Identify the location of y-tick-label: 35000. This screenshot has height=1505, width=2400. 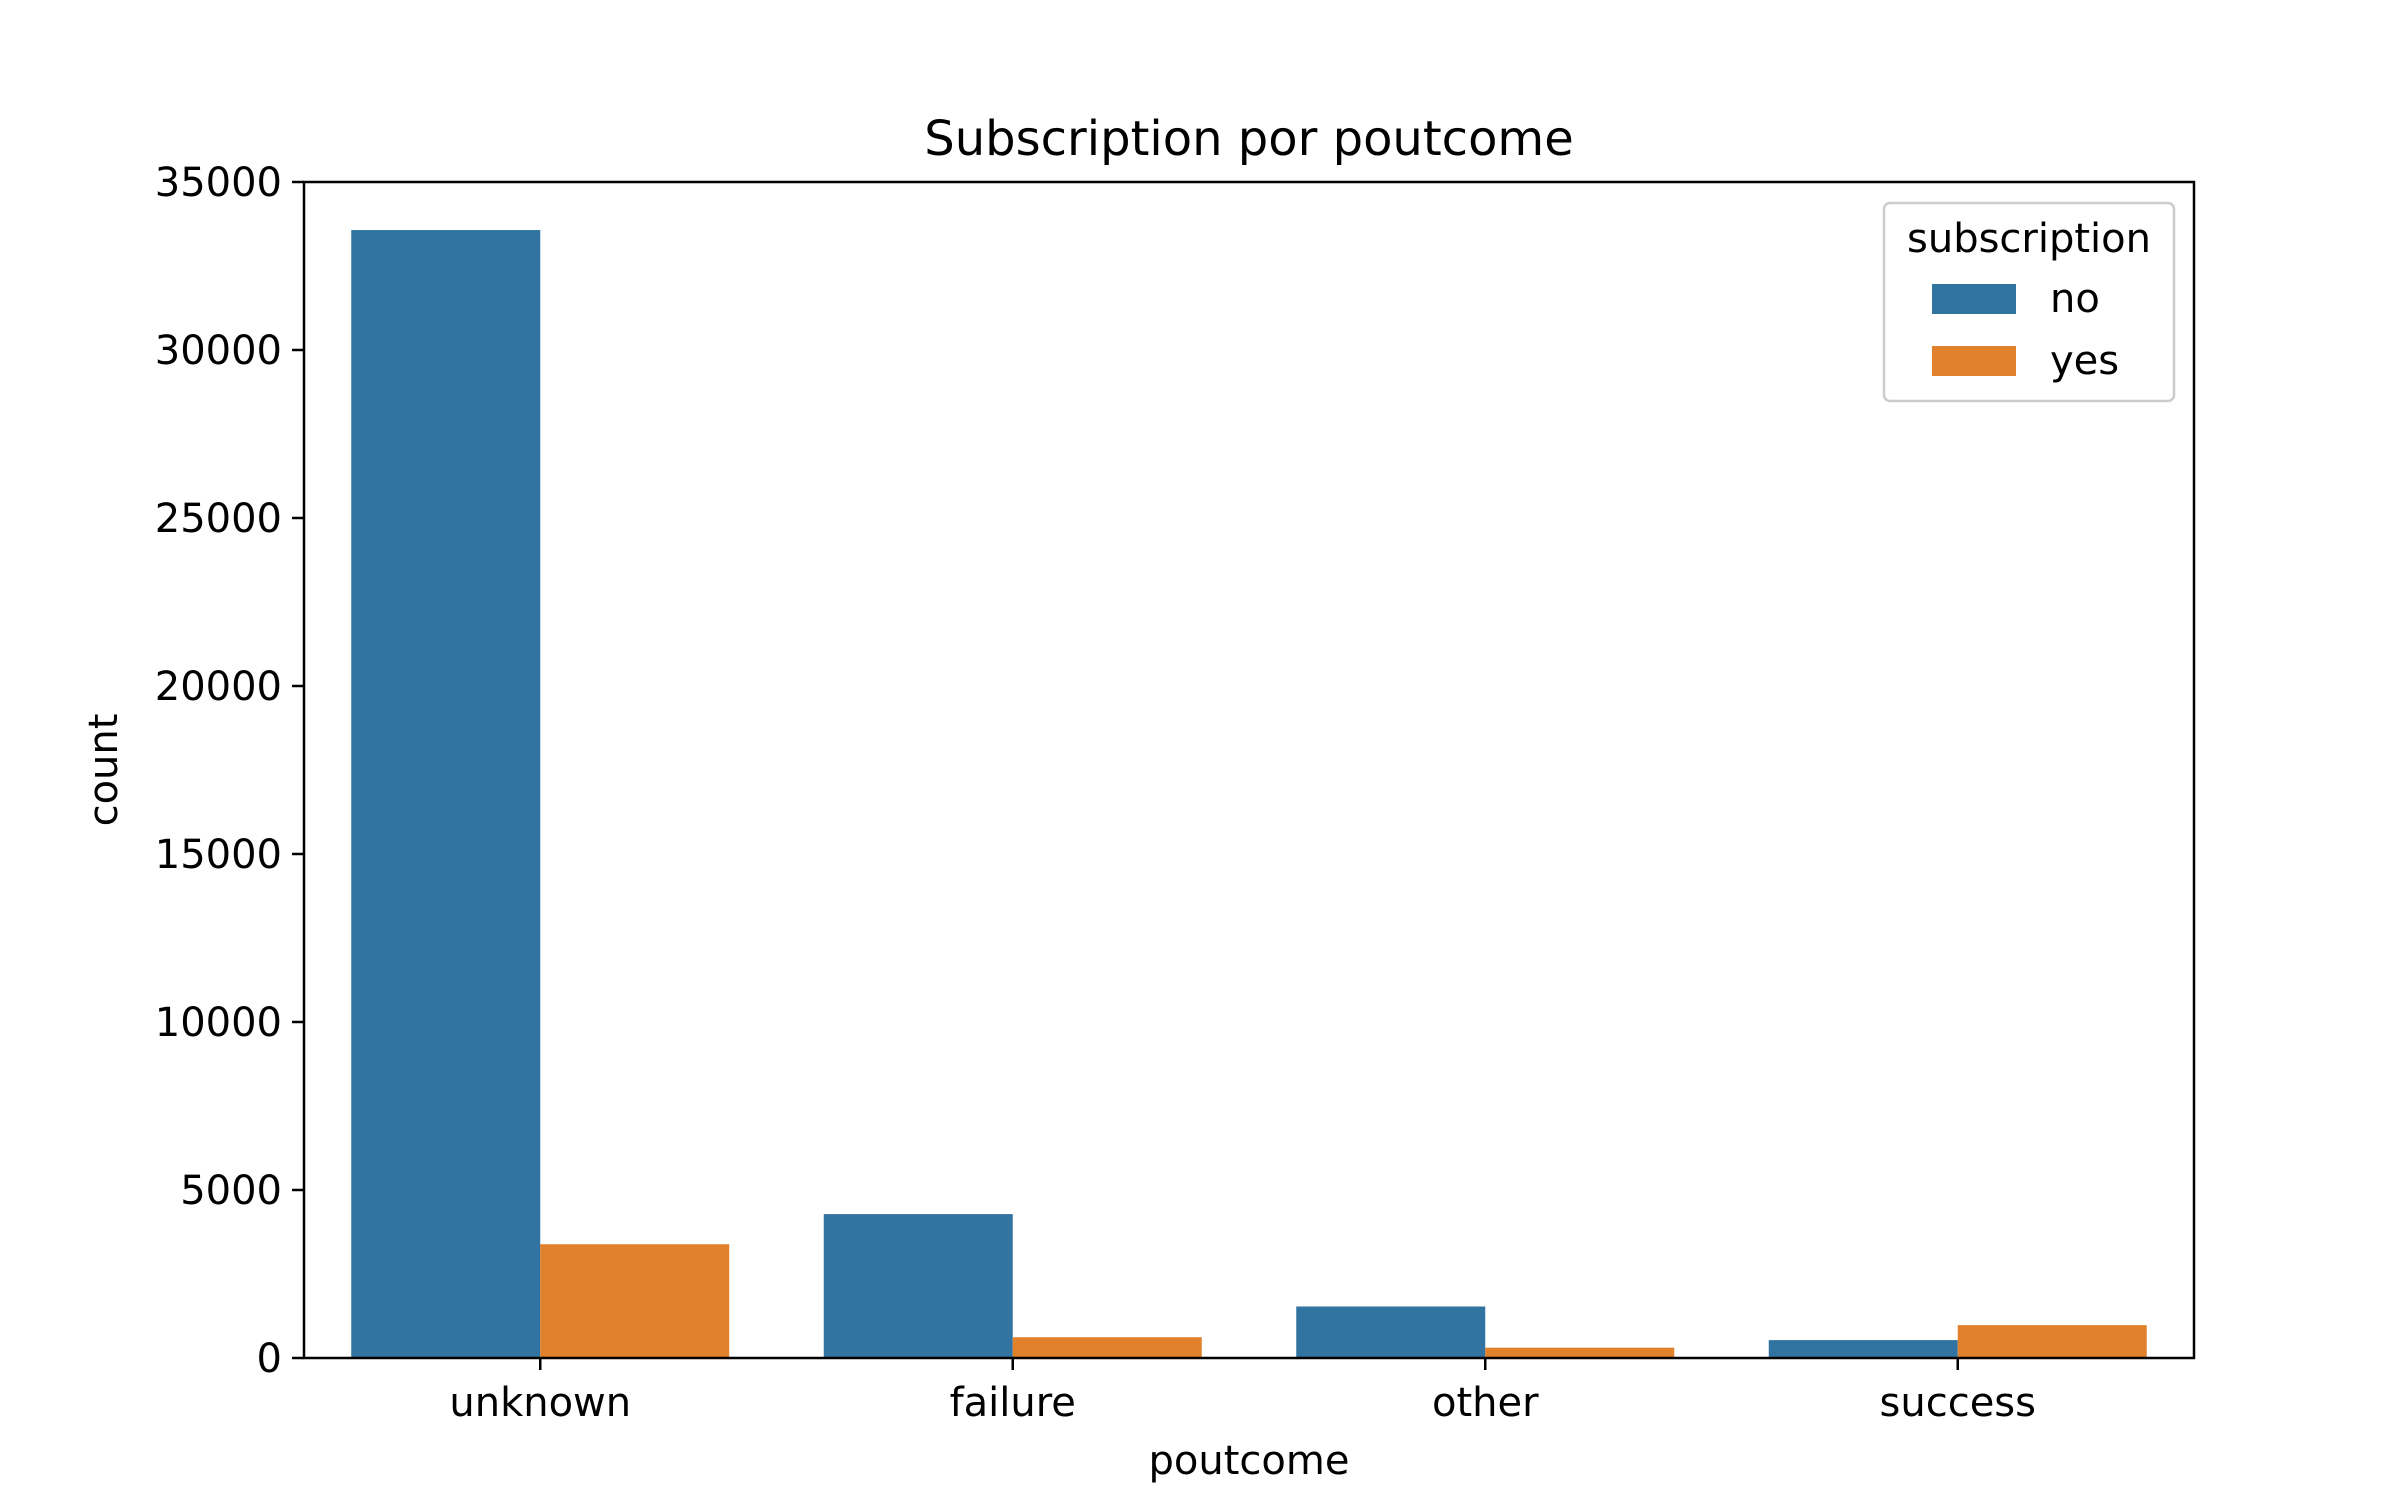
(218, 183).